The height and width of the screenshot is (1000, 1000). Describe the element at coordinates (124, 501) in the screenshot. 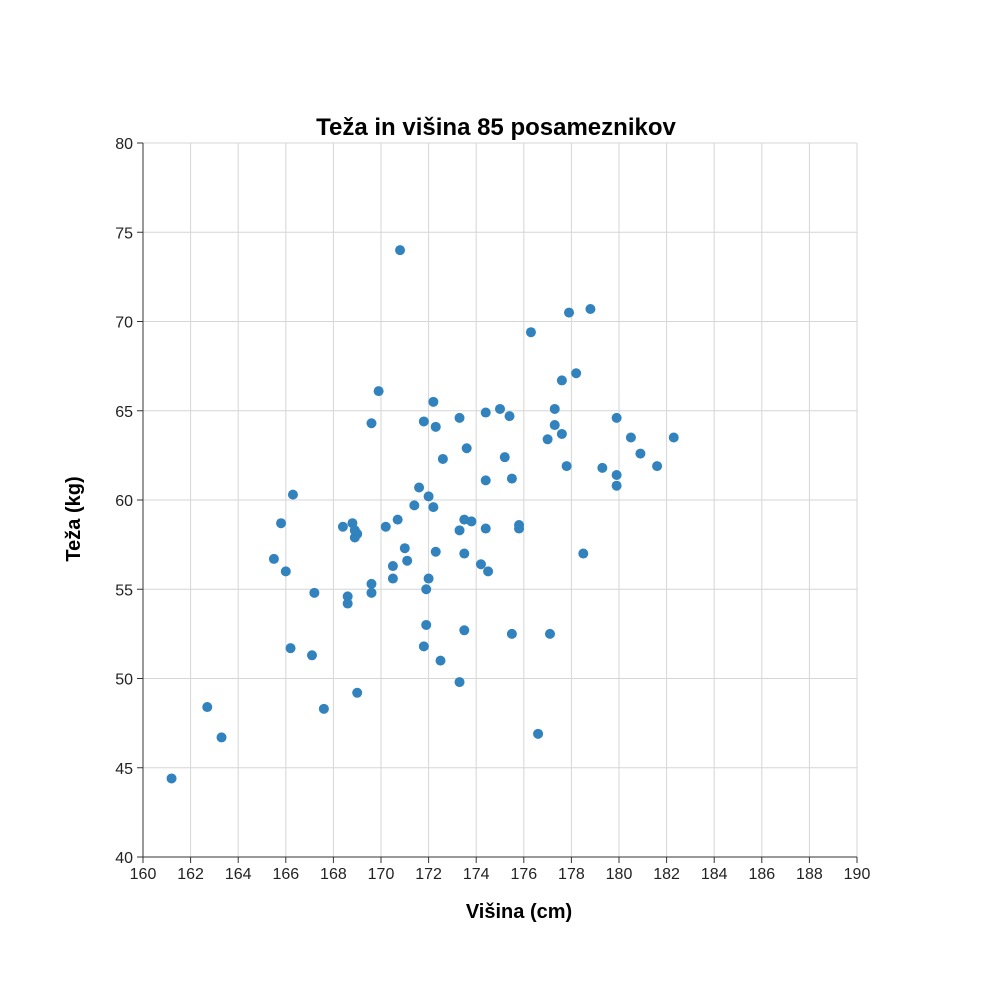

I see `y-tick-label: 60` at that location.